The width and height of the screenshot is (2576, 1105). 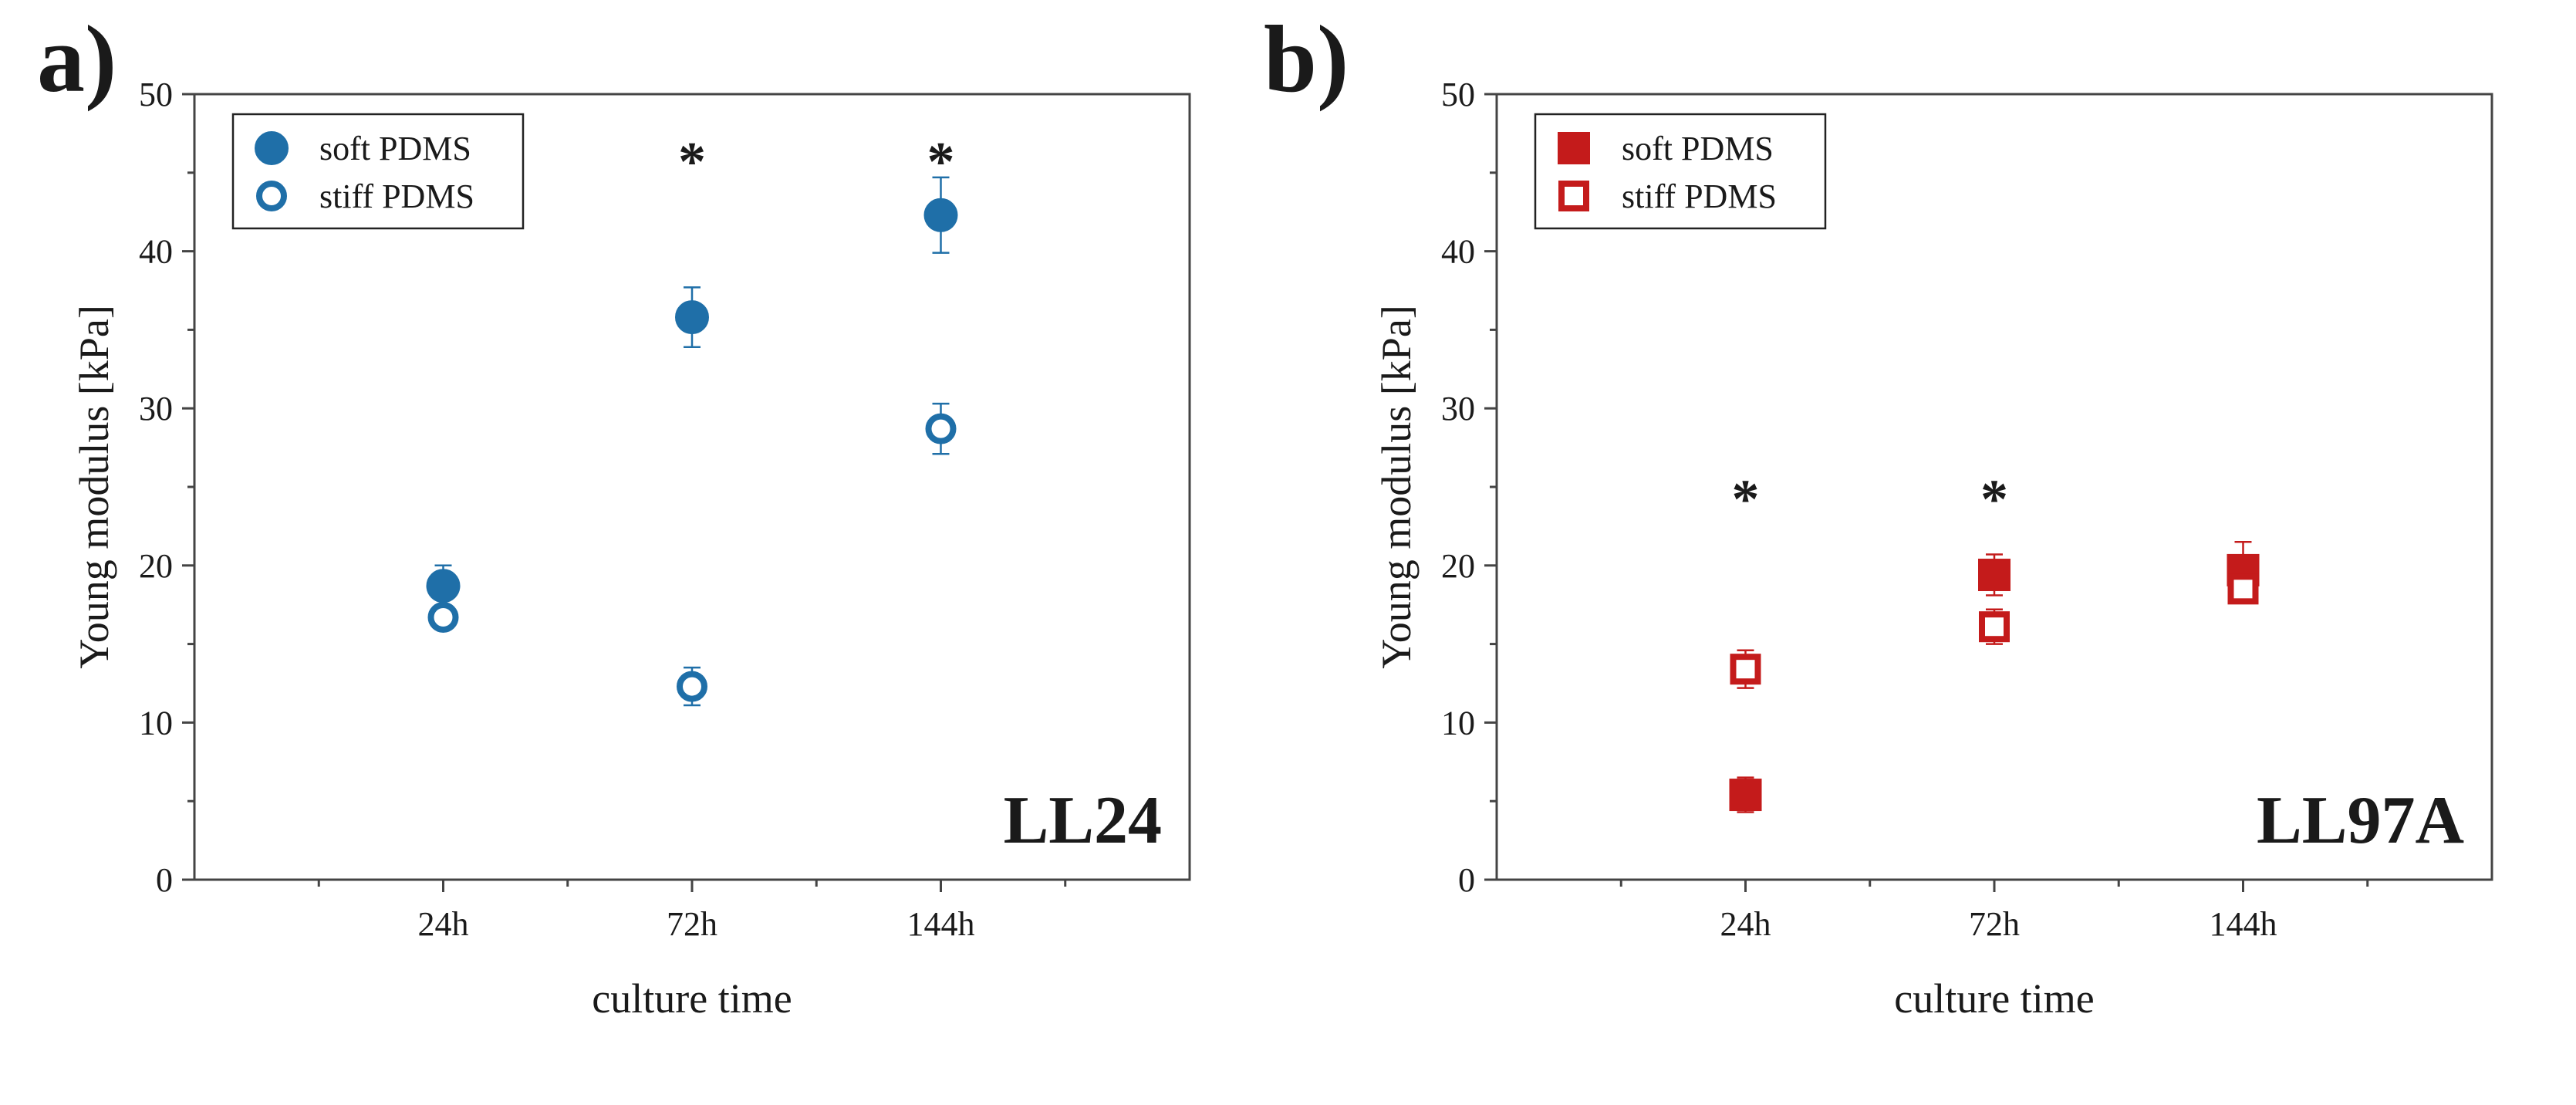 What do you see at coordinates (1083, 820) in the screenshot?
I see `cell-line-label: LL24` at bounding box center [1083, 820].